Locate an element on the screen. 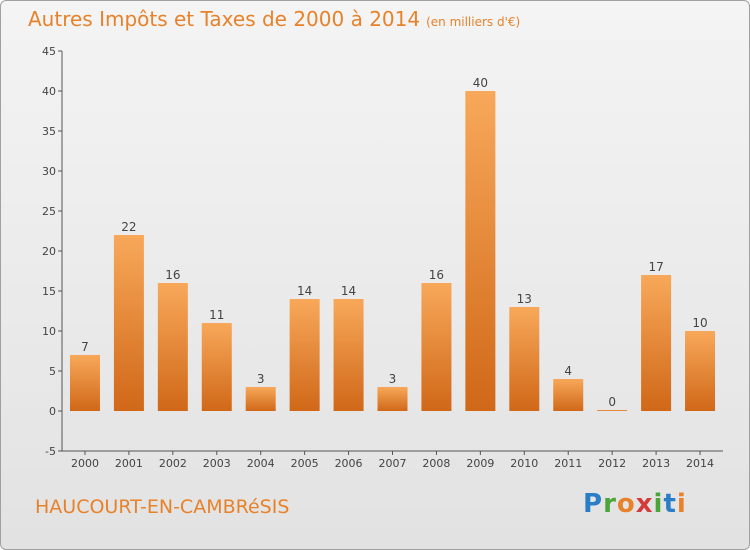  y-tick-label: 30 is located at coordinates (49, 171).